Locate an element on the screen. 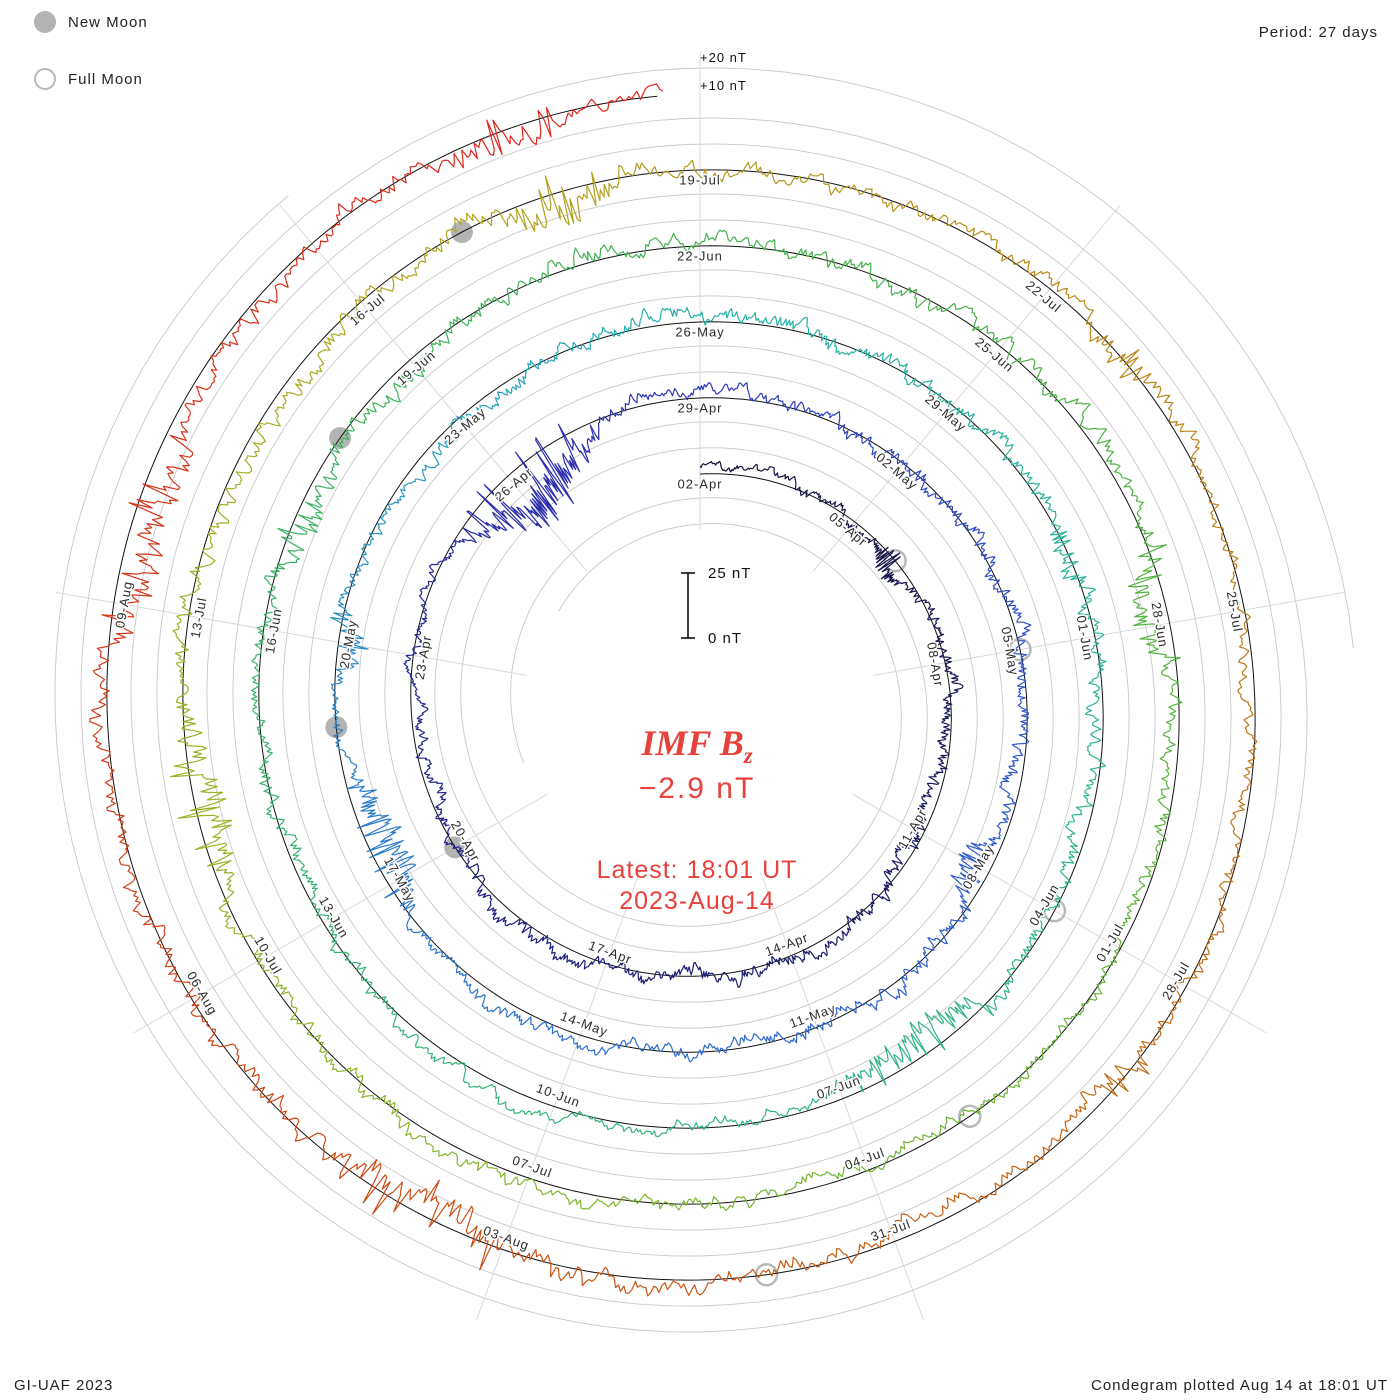  spiral-date-label: 05-May is located at coordinates (1009, 651).